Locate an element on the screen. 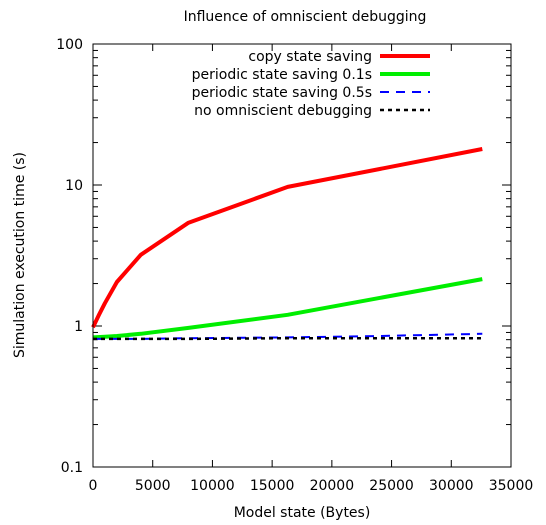 The height and width of the screenshot is (525, 546). x-tick-label: 20000 is located at coordinates (332, 486).